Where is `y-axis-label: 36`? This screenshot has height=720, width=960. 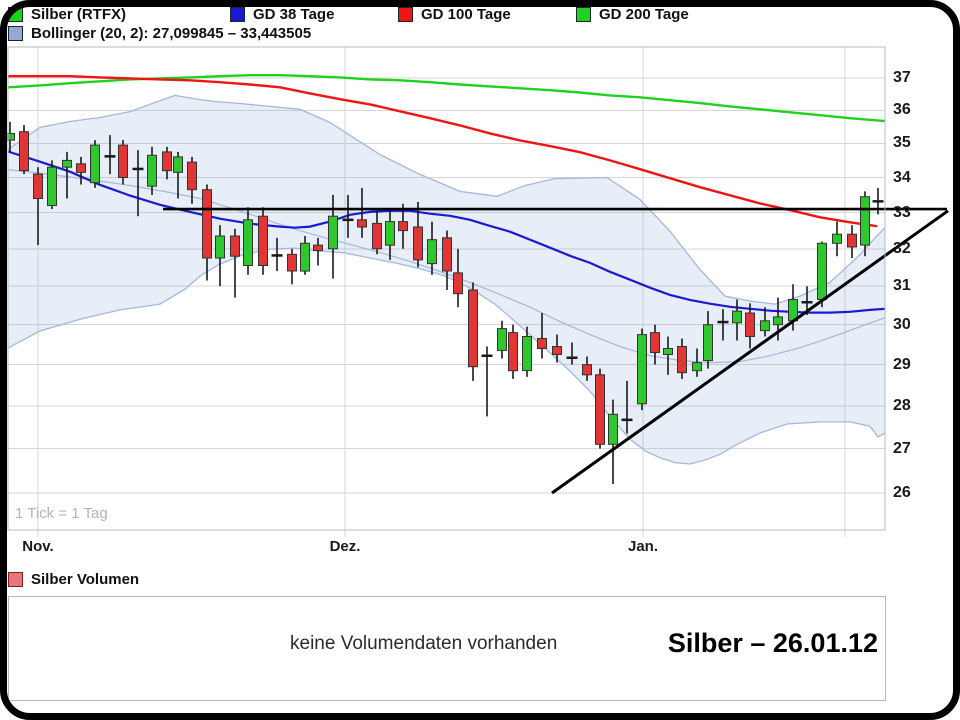
y-axis-label: 36 is located at coordinates (902, 110).